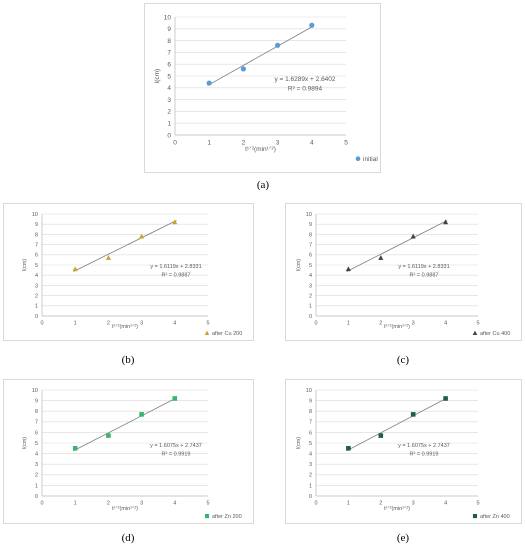 This screenshot has width=525, height=550. What do you see at coordinates (36, 486) in the screenshot?
I see `y-tick-label-d: 1` at bounding box center [36, 486].